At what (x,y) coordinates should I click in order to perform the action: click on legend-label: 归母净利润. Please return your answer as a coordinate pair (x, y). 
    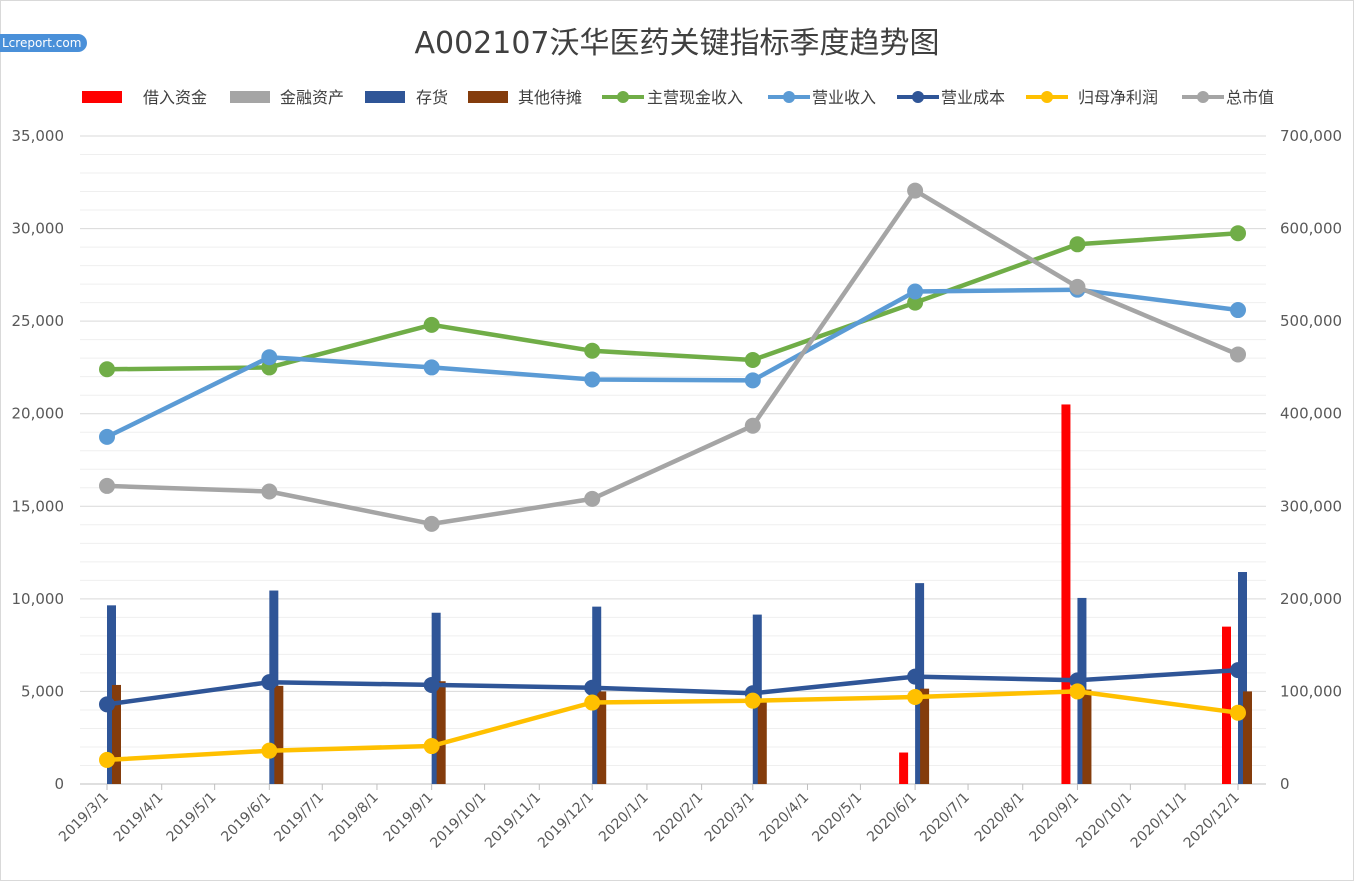
    Looking at the image, I should click on (1118, 97).